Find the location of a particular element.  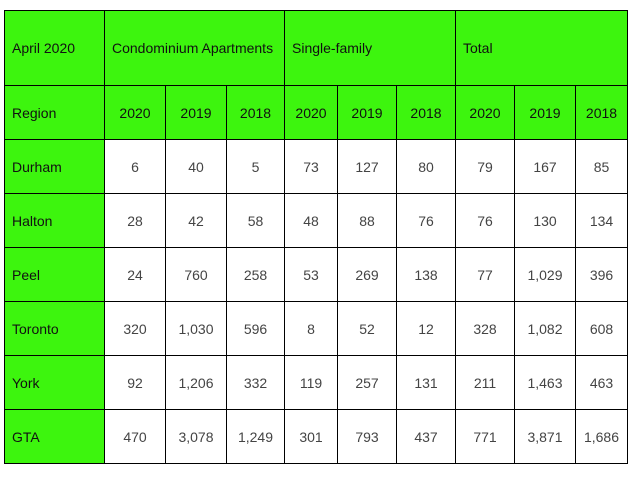

value-cell: 1,249 is located at coordinates (255, 436).